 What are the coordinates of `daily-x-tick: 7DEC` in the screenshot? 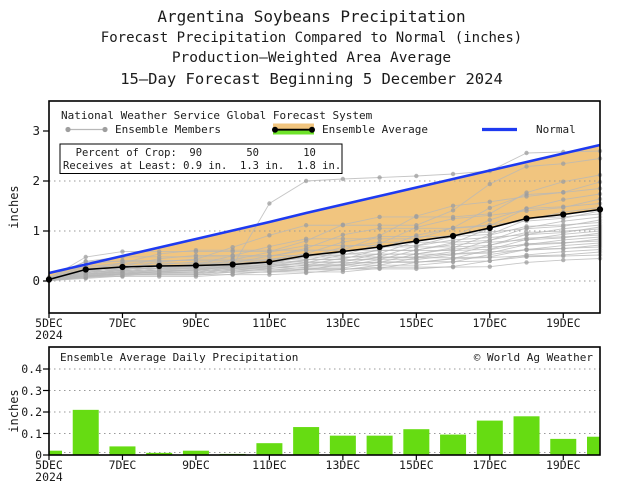 It's located at (122, 465).